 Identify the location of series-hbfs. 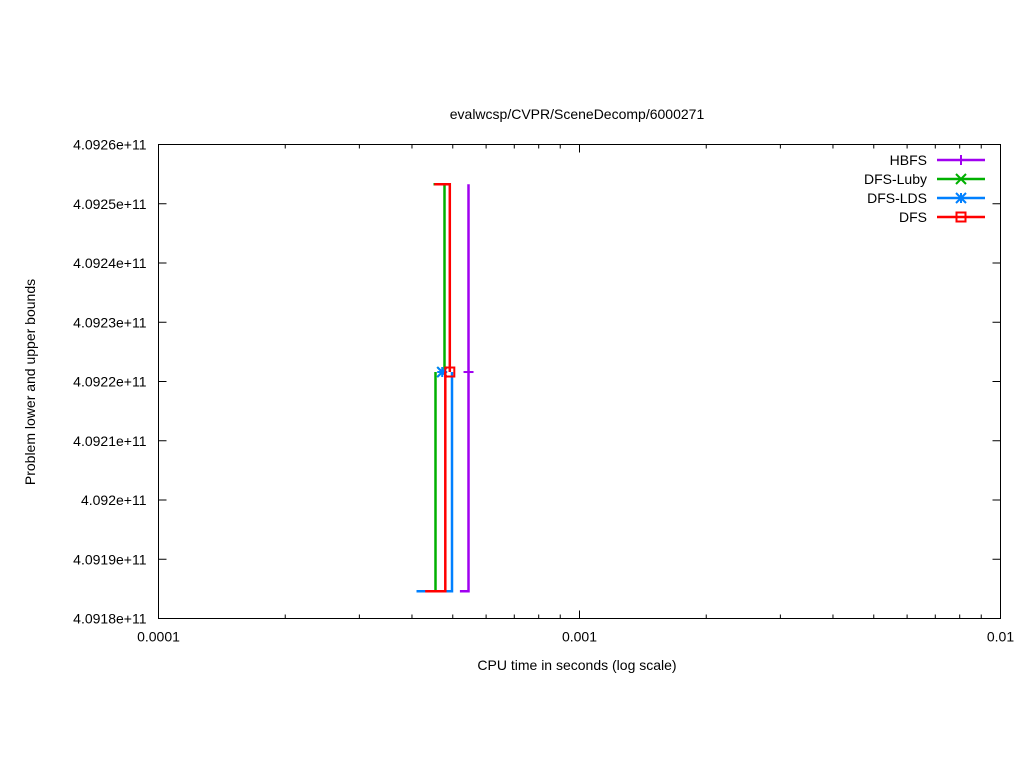
(466, 388).